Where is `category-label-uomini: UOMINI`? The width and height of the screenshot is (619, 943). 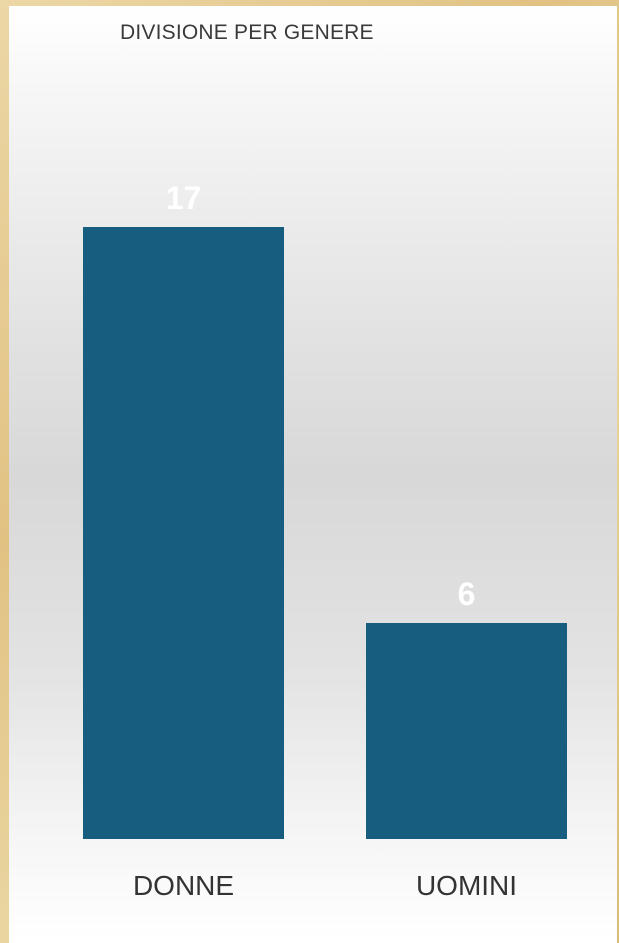 category-label-uomini: UOMINI is located at coordinates (466, 885).